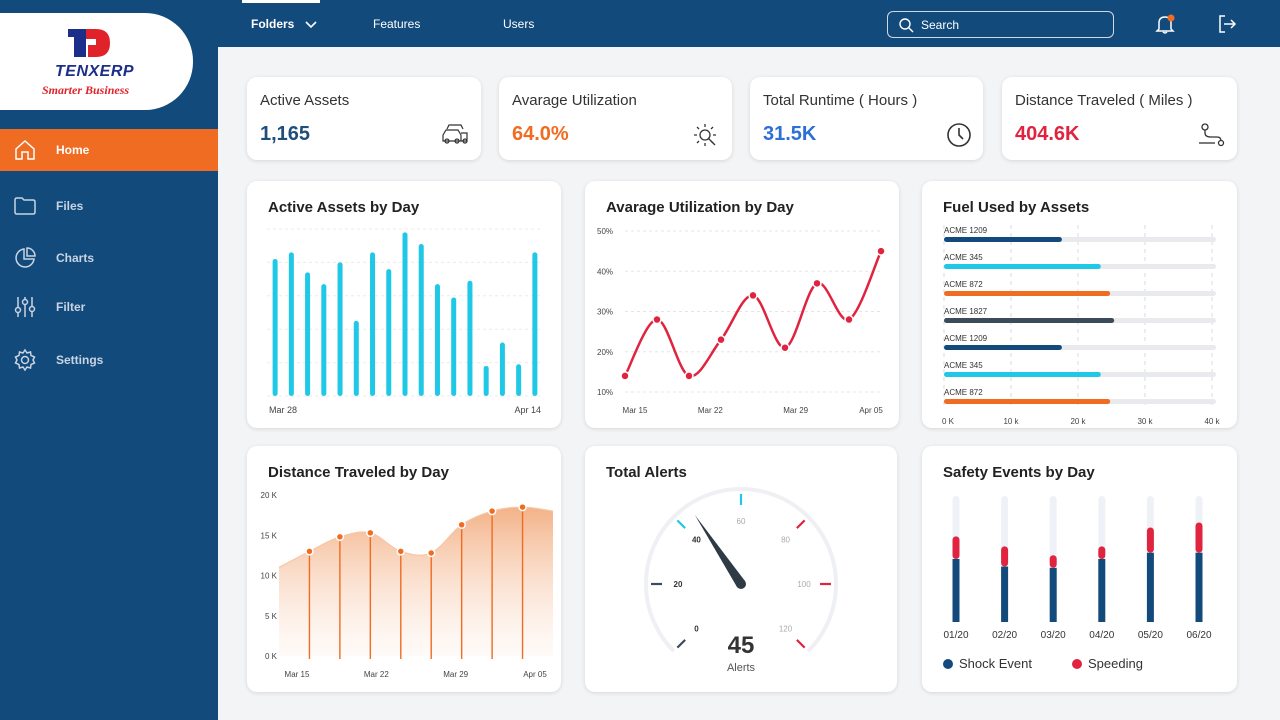 This screenshot has height=720, width=1280. Describe the element at coordinates (678, 584) in the screenshot. I see `gauge-scale-label: 20` at that location.